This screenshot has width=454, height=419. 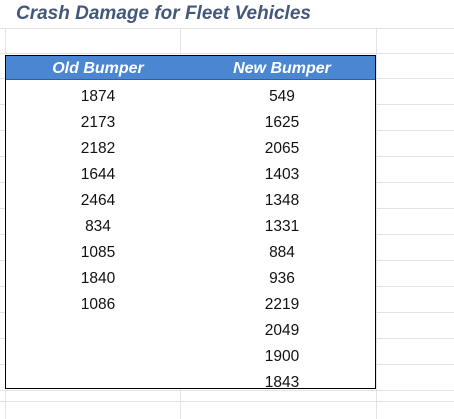 What do you see at coordinates (282, 148) in the screenshot?
I see `new-bumper-cell: 2065` at bounding box center [282, 148].